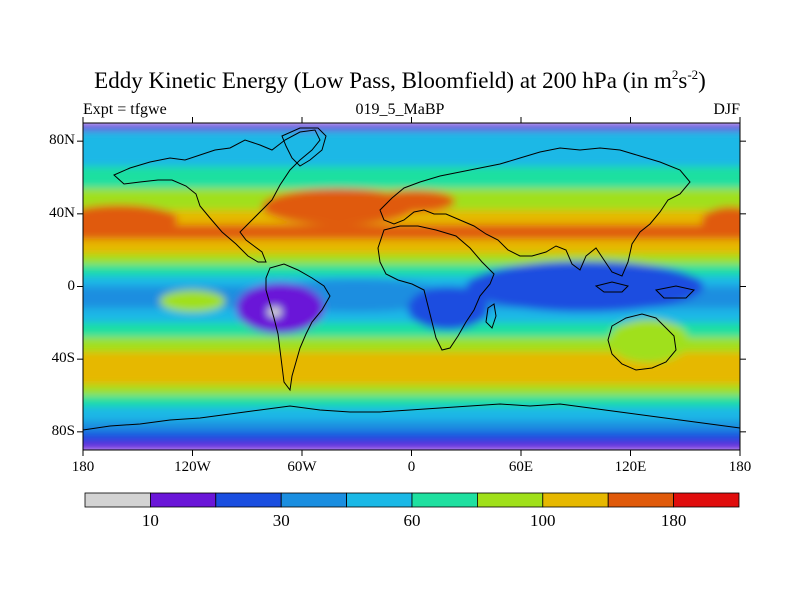 Image resolution: width=800 pixels, height=600 pixels. I want to click on title-mid: s, so click(683, 80).